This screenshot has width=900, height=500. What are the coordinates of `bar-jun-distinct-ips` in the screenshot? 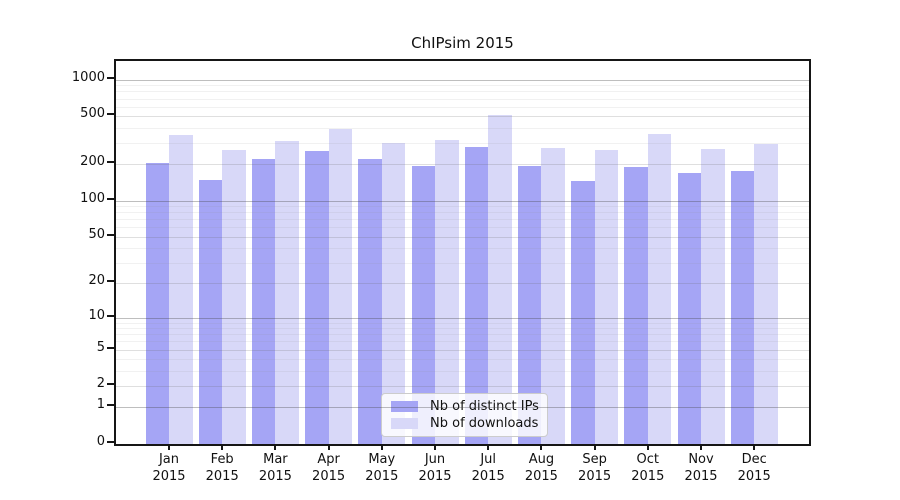 It's located at (423, 305).